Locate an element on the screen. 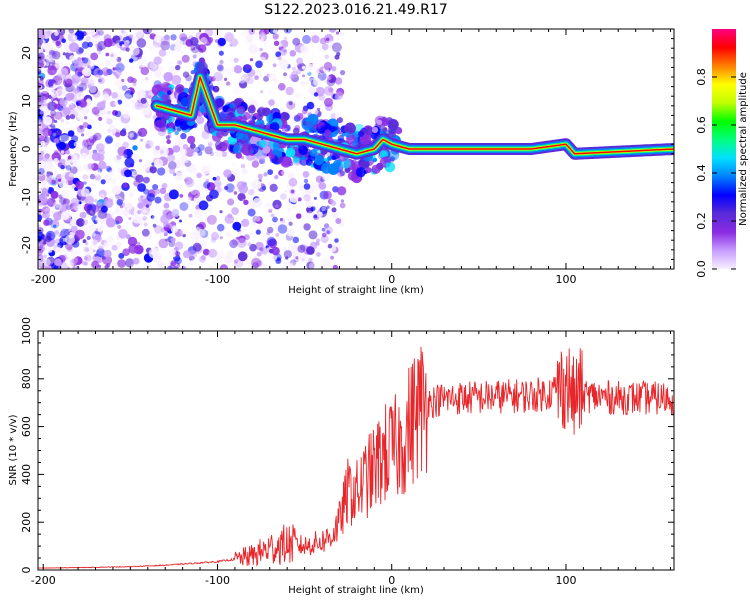 This screenshot has width=750, height=600. colorbar-gradient is located at coordinates (724, 149).